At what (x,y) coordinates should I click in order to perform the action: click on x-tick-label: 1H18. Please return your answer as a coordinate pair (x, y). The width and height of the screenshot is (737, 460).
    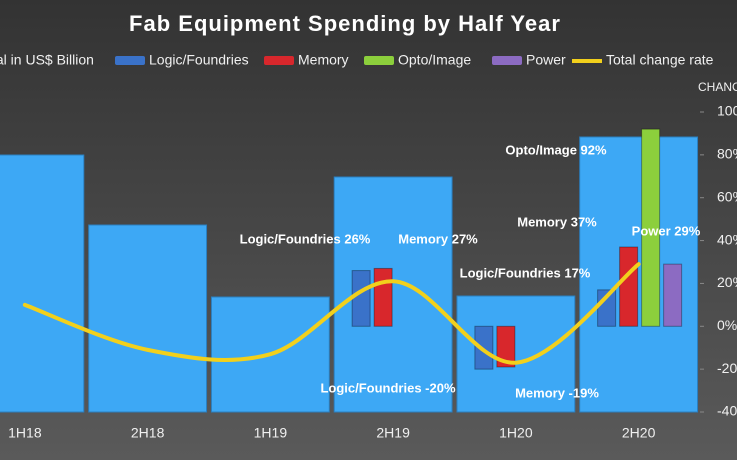
    Looking at the image, I should click on (25, 433).